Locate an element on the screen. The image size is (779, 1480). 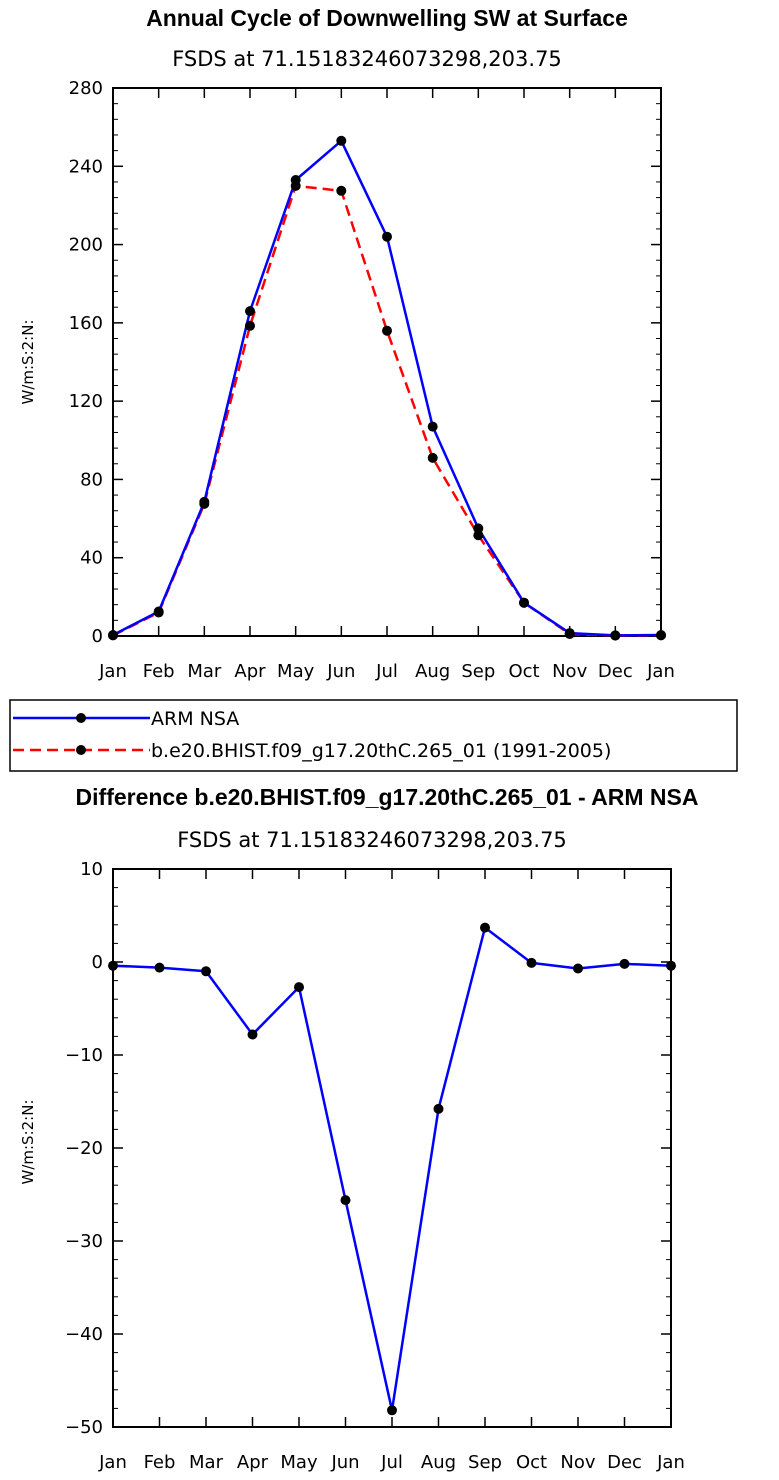
y-tick-label: −30 is located at coordinates (84, 1241).